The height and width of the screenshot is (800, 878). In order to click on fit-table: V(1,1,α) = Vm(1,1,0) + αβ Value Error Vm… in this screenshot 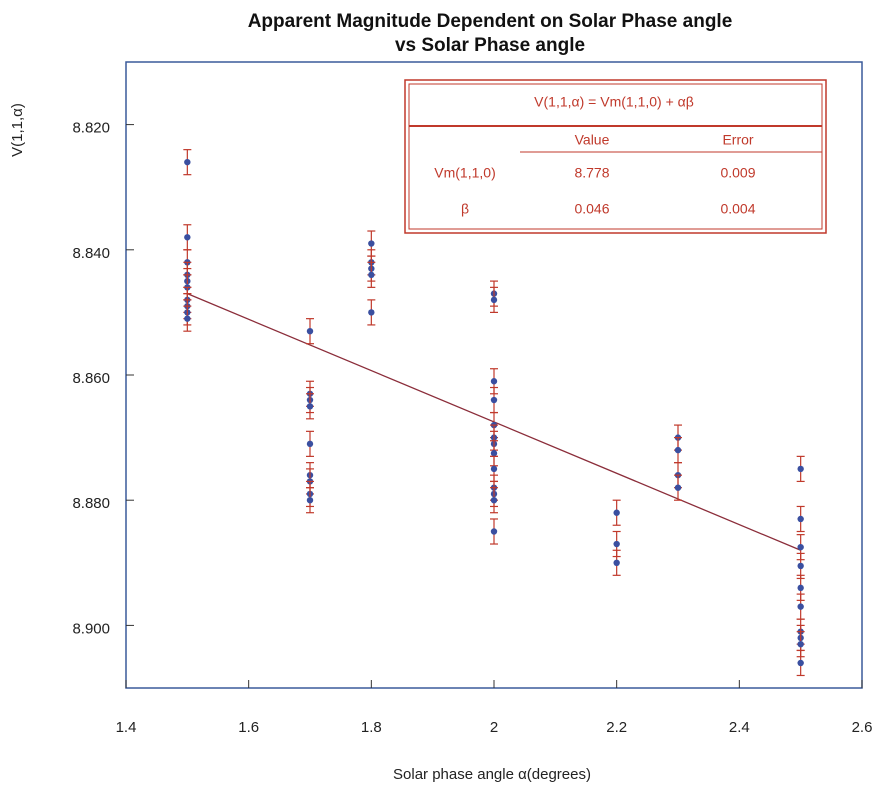, I will do `click(615, 156)`.